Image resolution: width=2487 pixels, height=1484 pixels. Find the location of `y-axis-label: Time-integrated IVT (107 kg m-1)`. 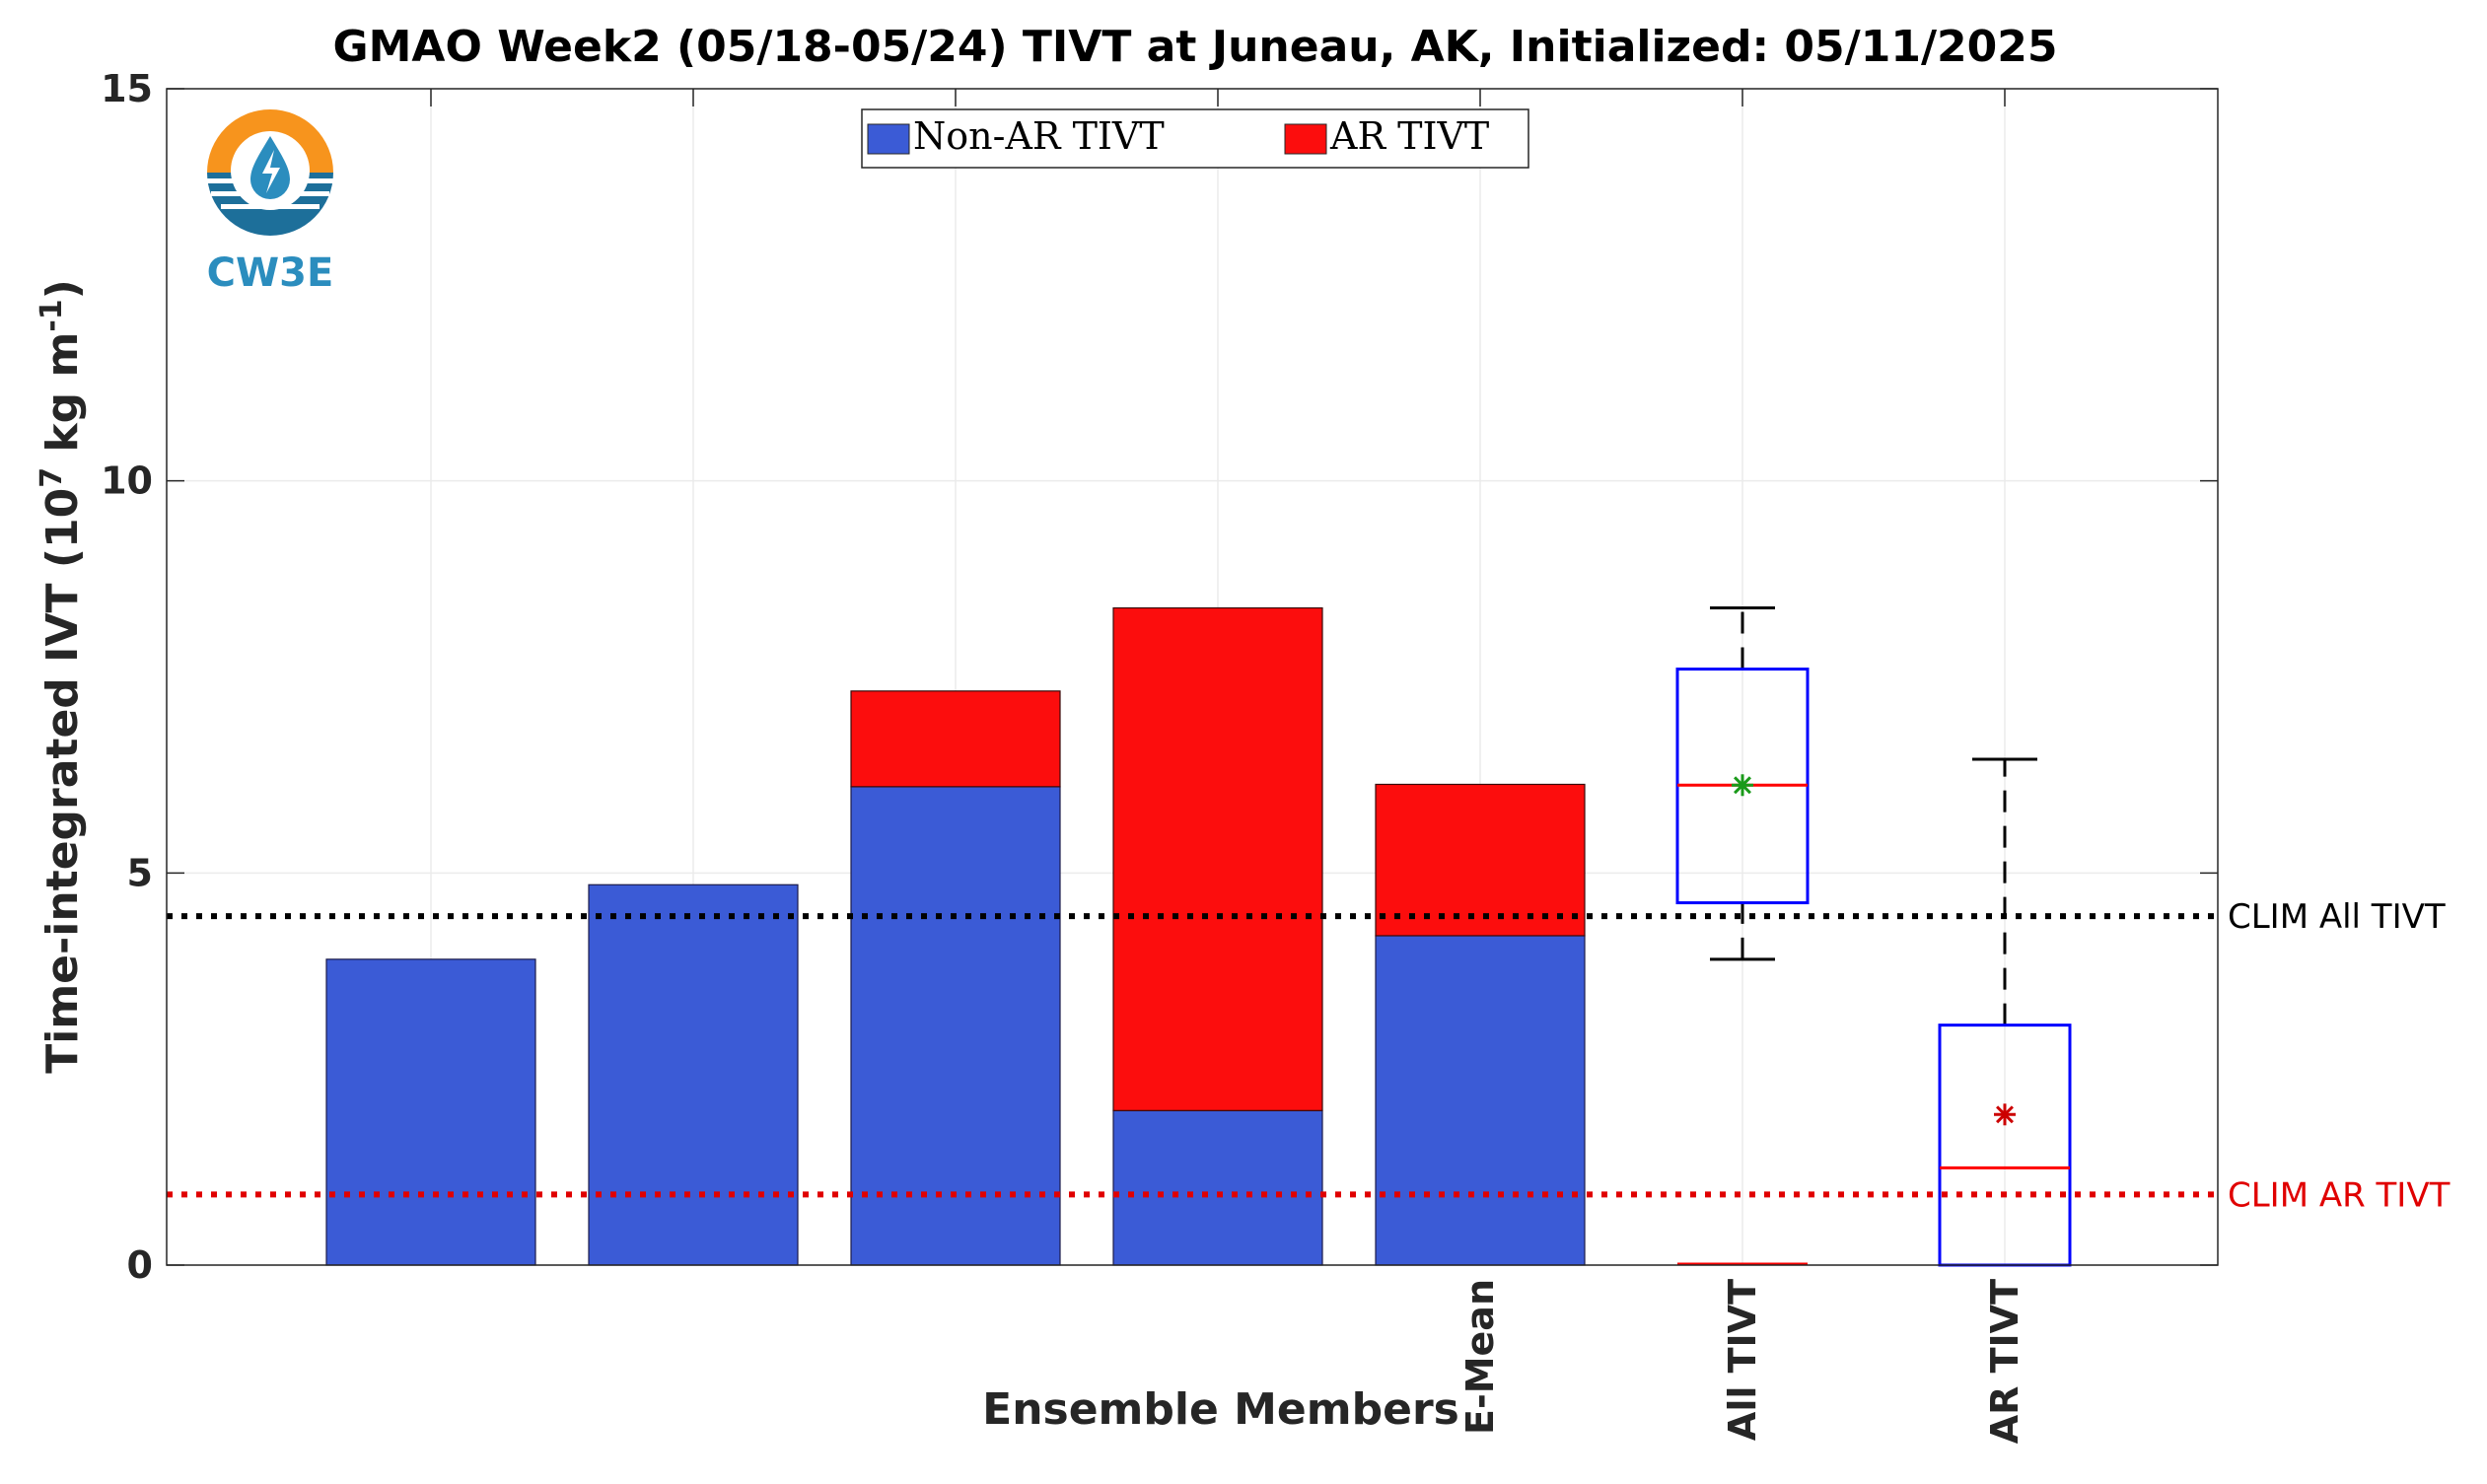

y-axis-label: Time-integrated IVT (107 kg m-1) is located at coordinates (61, 676).